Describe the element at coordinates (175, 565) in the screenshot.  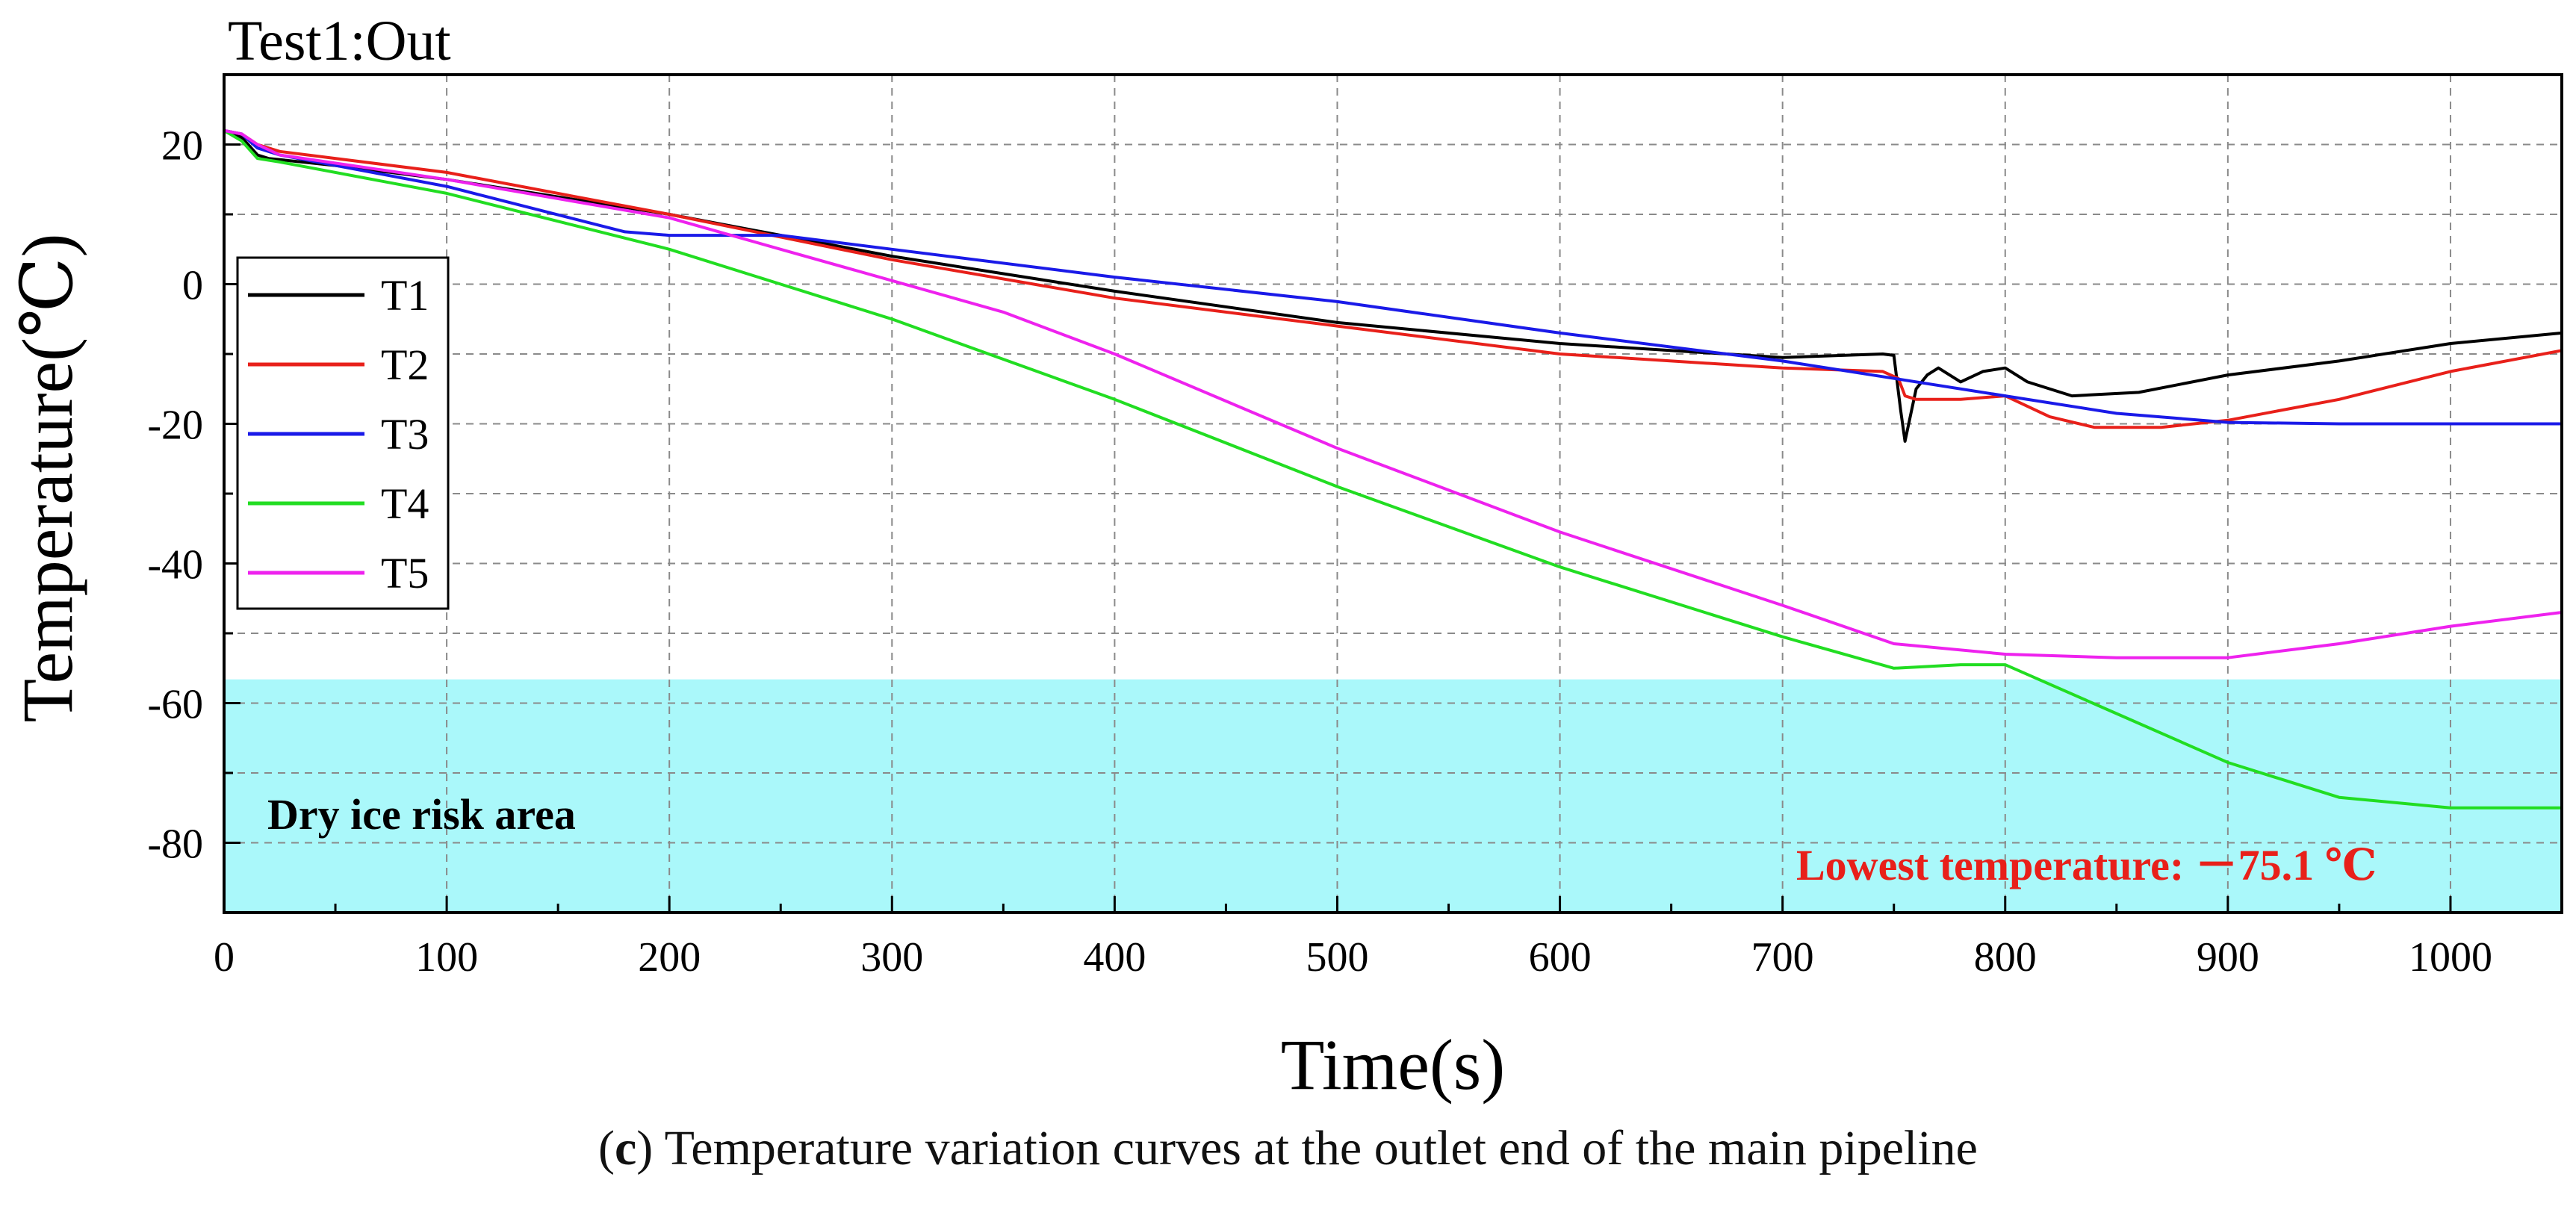
I see `y-tick-label: -40` at that location.